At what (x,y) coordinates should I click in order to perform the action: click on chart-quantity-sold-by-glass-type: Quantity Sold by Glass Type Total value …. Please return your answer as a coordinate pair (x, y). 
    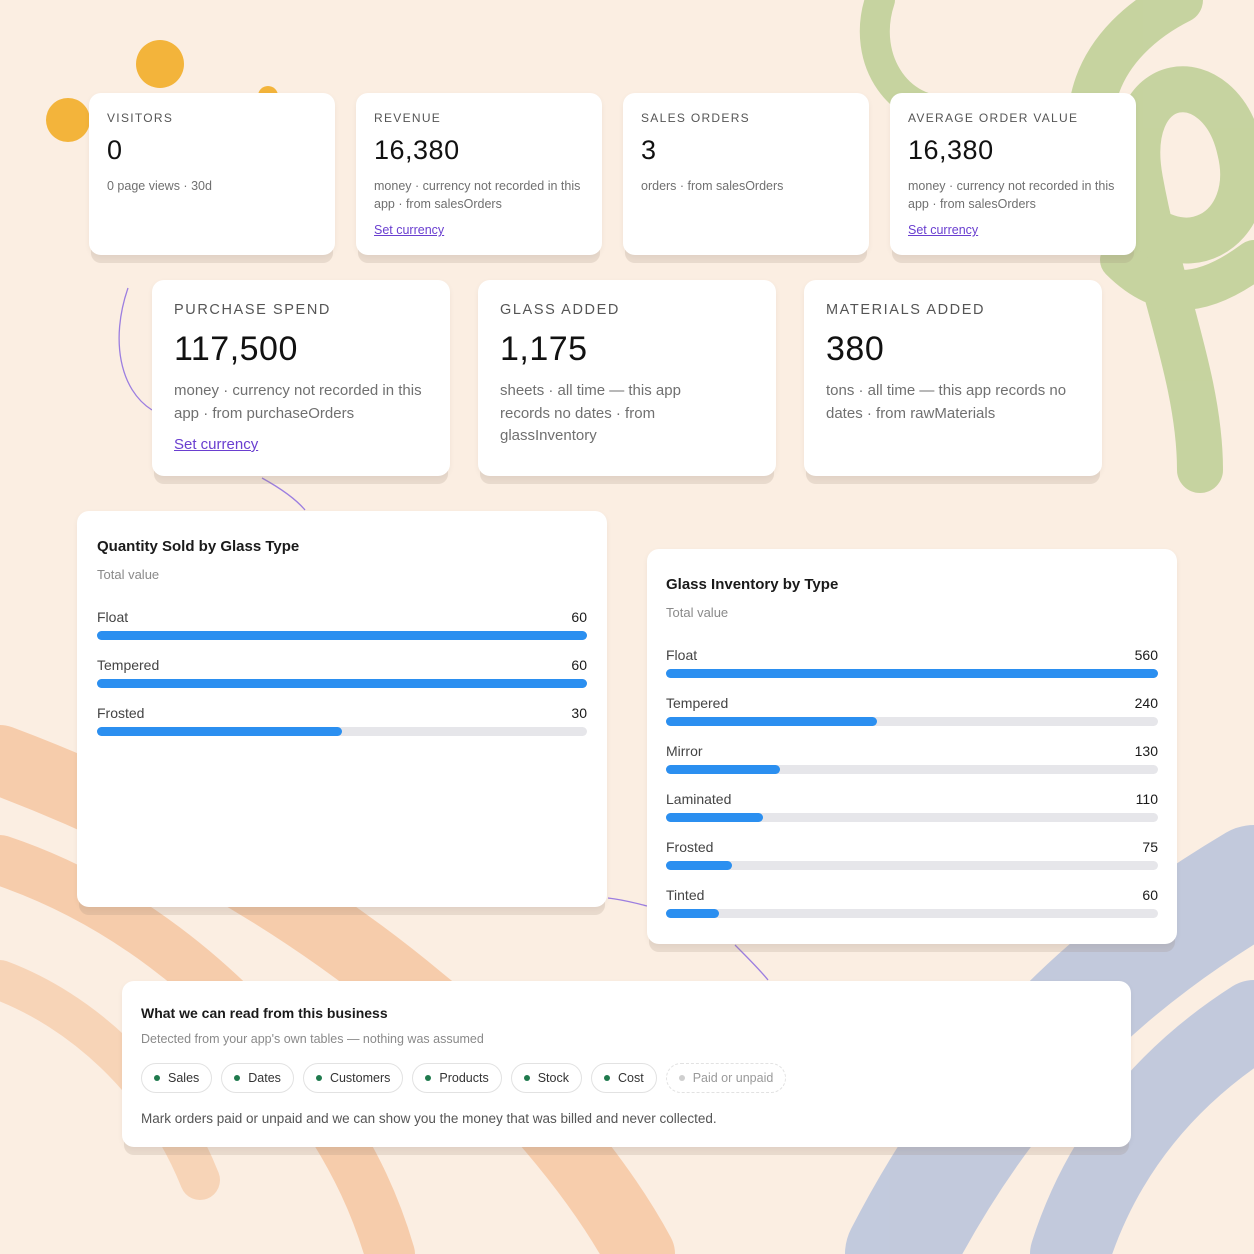
    Looking at the image, I should click on (342, 709).